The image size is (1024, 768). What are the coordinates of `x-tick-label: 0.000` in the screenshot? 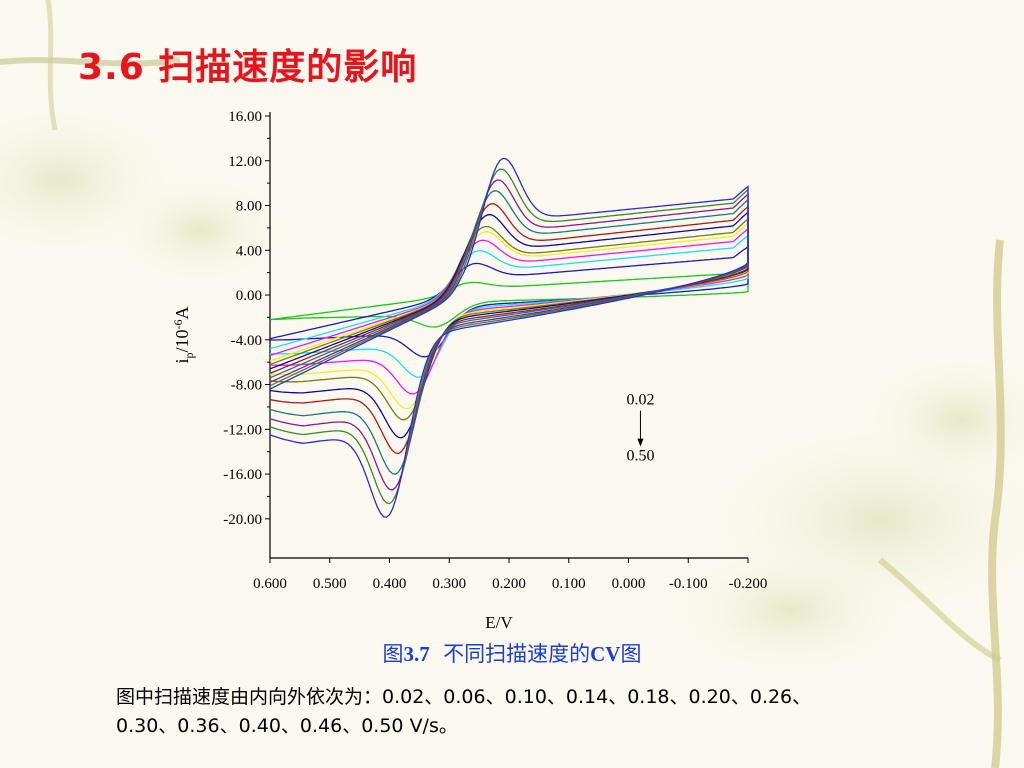 It's located at (629, 584).